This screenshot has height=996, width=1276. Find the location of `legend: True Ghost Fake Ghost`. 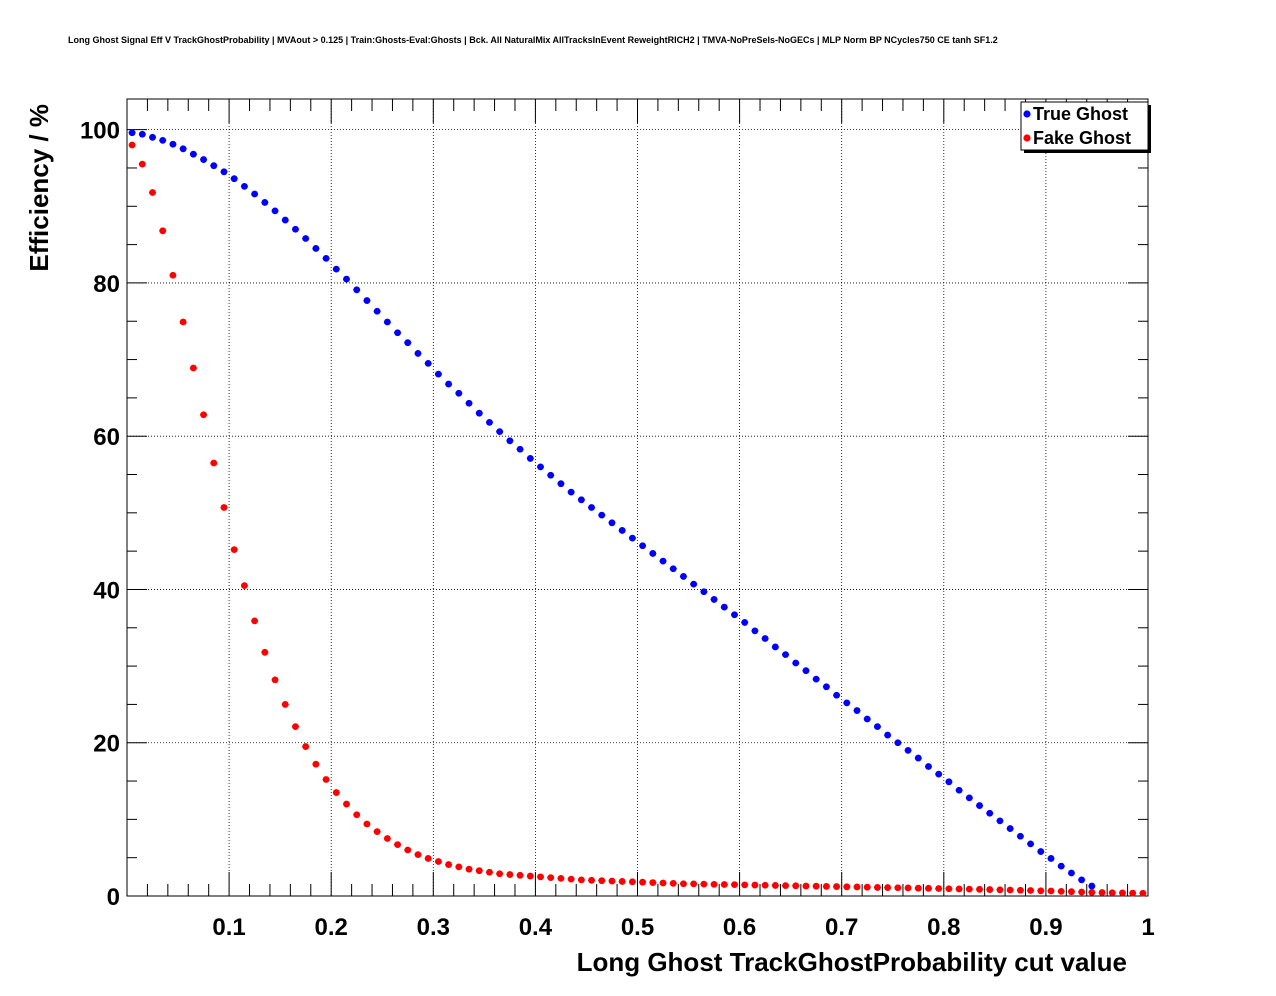

legend: True Ghost Fake Ghost is located at coordinates (1085, 127).